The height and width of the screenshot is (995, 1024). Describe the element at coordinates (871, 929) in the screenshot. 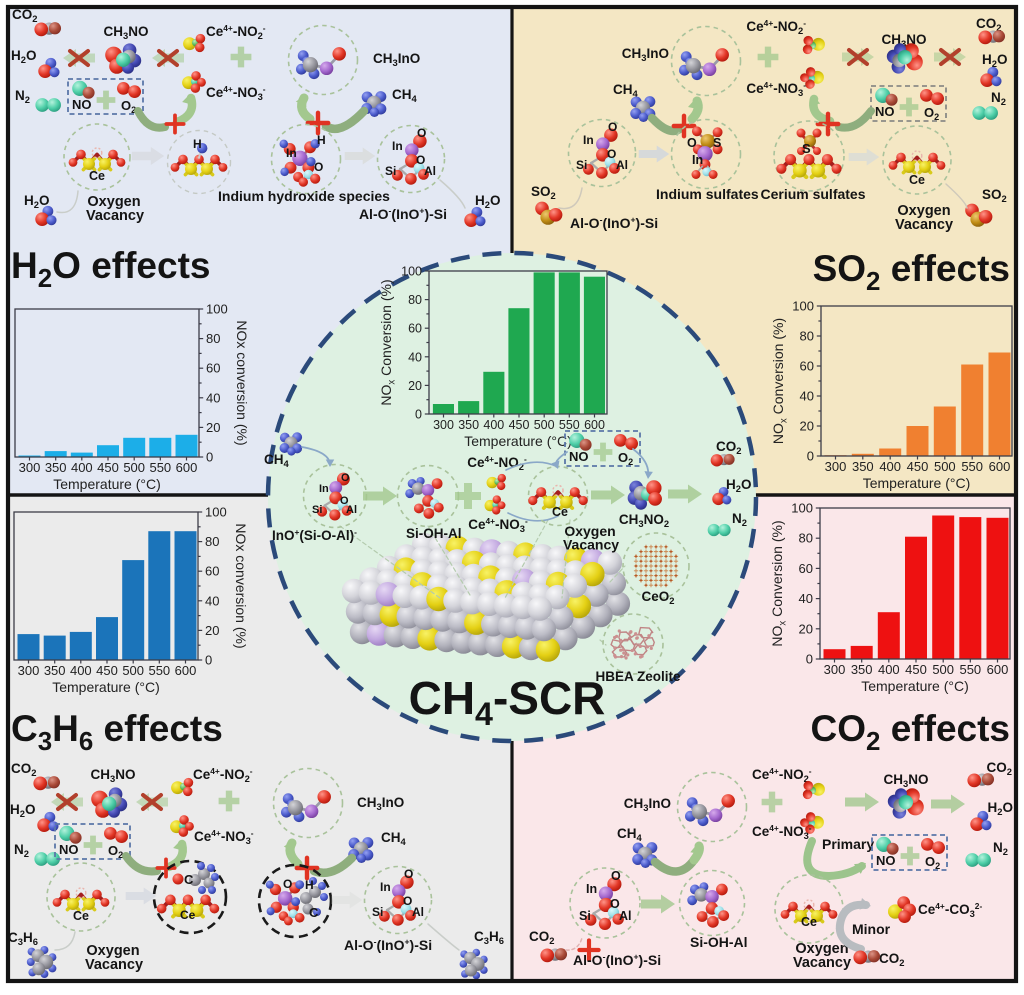

I see `svg-text: Minor` at that location.